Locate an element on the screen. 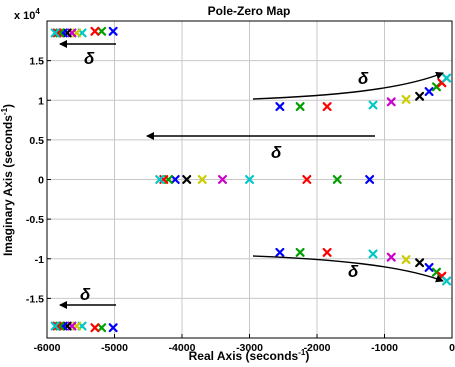 The width and height of the screenshot is (455, 367). y-tick-label: 0 is located at coordinates (41, 181).